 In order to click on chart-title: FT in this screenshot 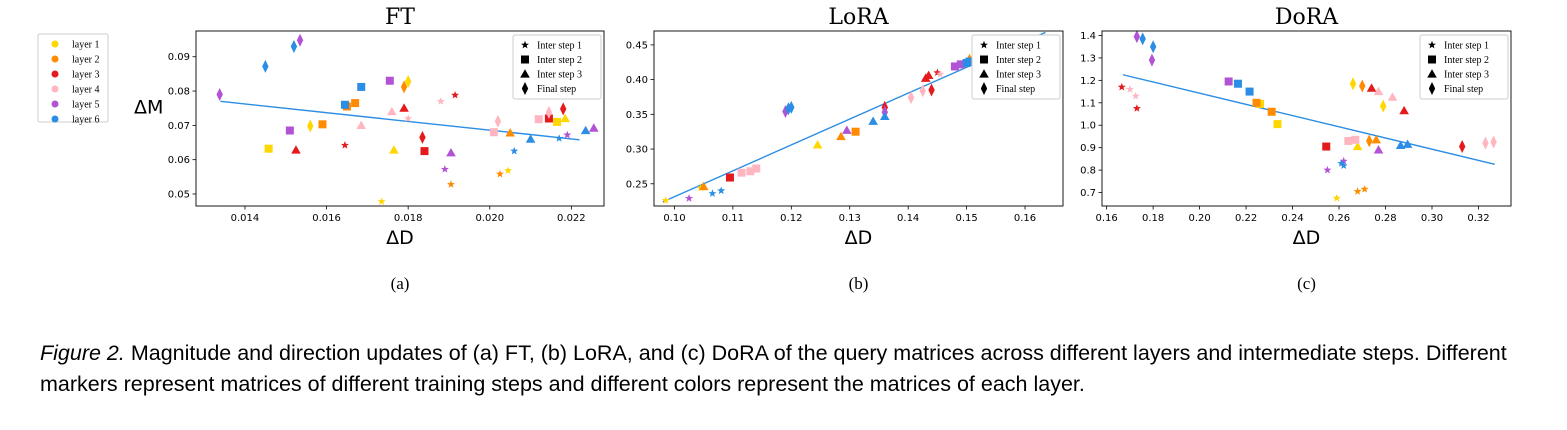, I will do `click(400, 17)`.